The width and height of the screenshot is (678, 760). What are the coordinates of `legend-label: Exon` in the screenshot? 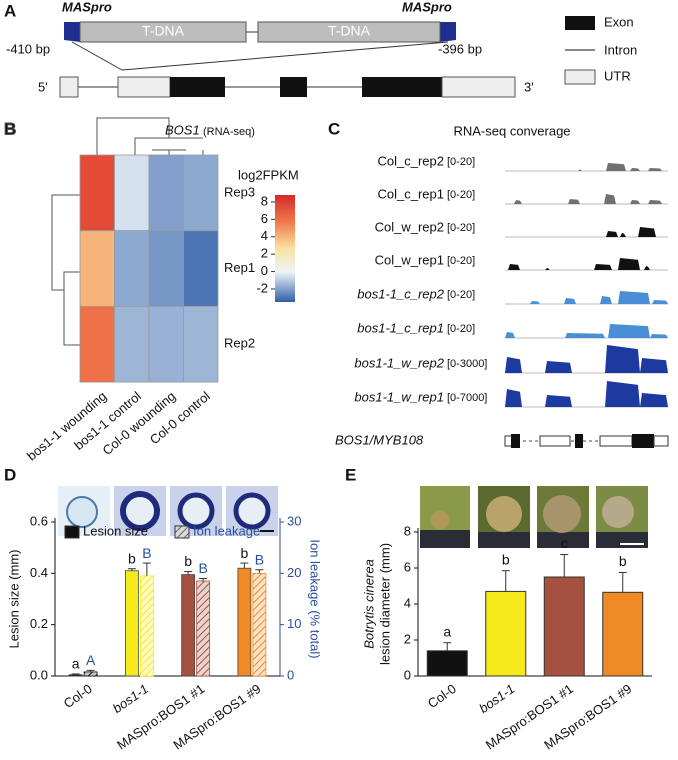 It's located at (619, 21).